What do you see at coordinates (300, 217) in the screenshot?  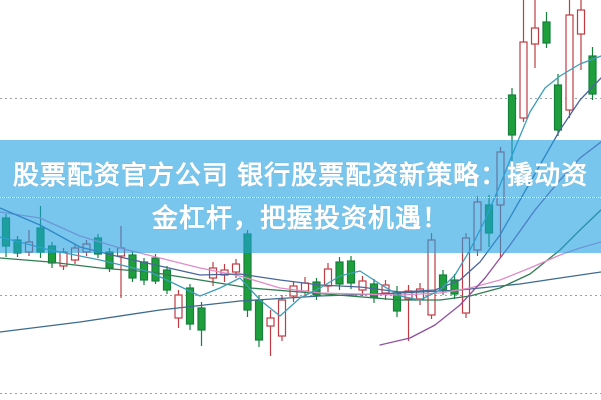 I see `promo-banner-text-line2: 金杠杆，把握投资机遇！` at bounding box center [300, 217].